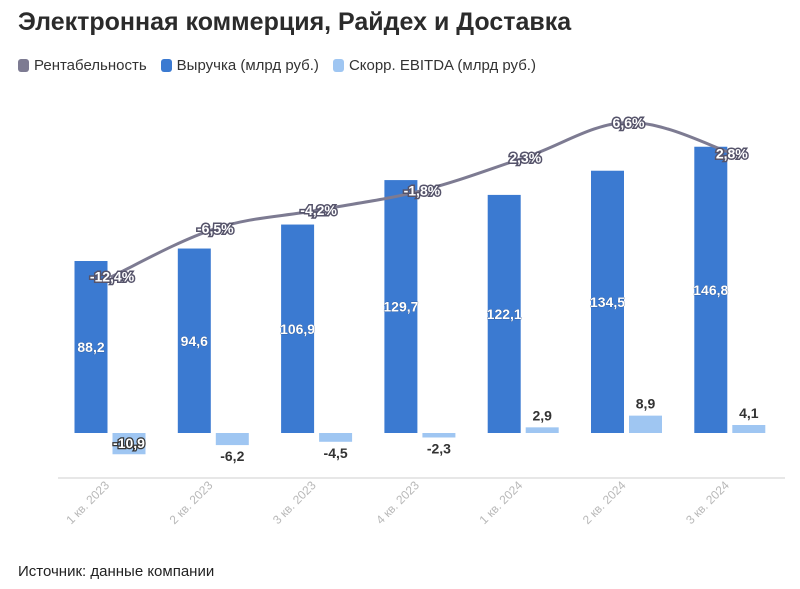  What do you see at coordinates (112, 276) in the screenshot?
I see `margin-label: -12,4%` at bounding box center [112, 276].